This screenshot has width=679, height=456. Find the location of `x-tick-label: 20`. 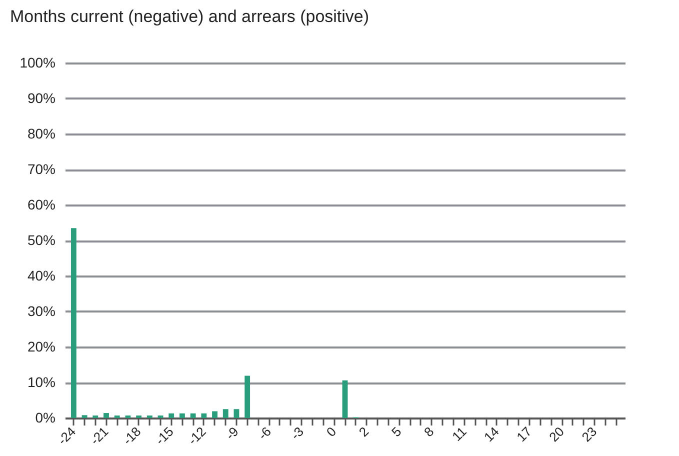

x-tick-label: 20 is located at coordinates (557, 434).